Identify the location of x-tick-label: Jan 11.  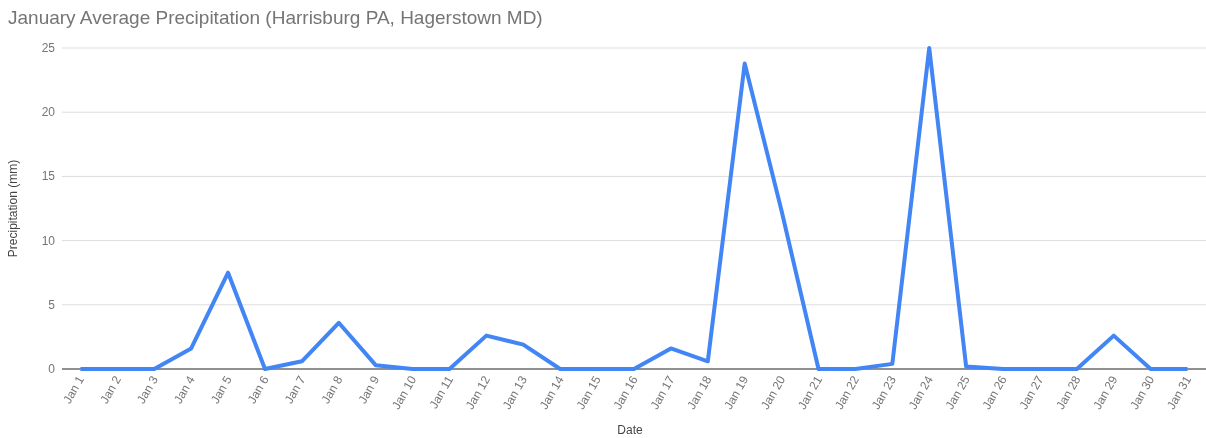
(441, 392).